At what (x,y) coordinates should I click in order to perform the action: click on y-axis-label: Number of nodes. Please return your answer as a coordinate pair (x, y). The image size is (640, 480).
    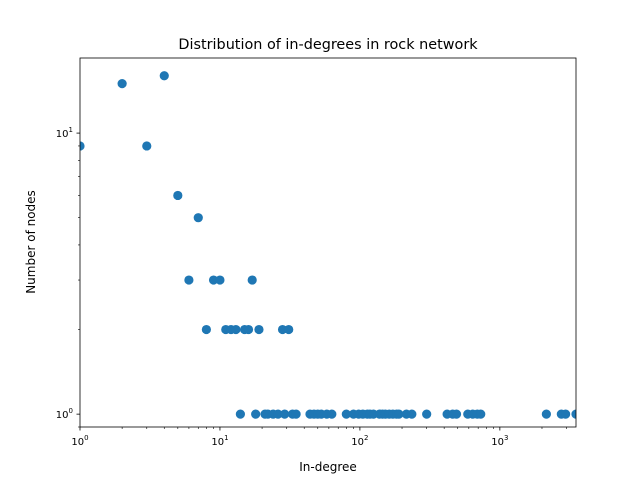
    Looking at the image, I should click on (31, 242).